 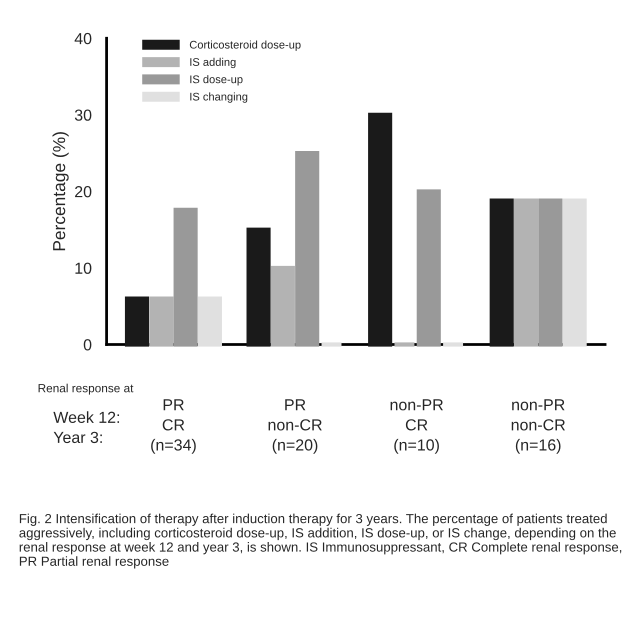 What do you see at coordinates (83, 192) in the screenshot?
I see `y-tick-label: 20` at bounding box center [83, 192].